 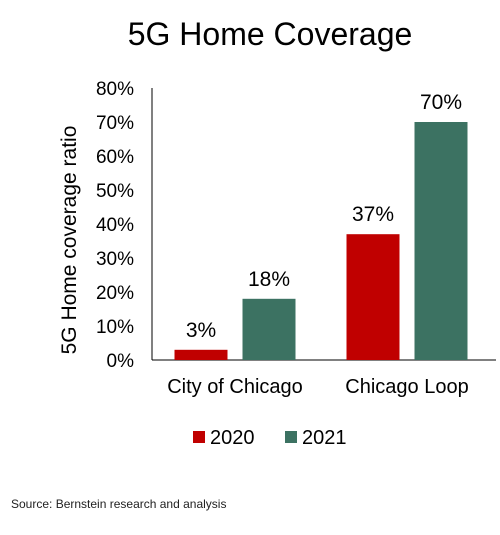 I want to click on y-tick-label: 80%, so click(x=115, y=89).